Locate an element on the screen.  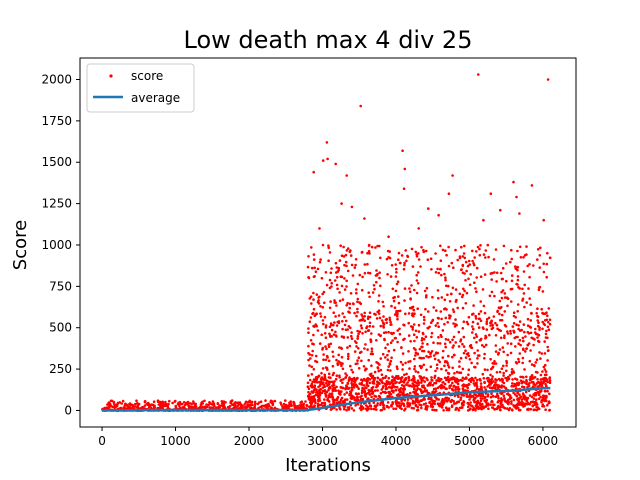
x-tick-label: 1000 is located at coordinates (175, 441).